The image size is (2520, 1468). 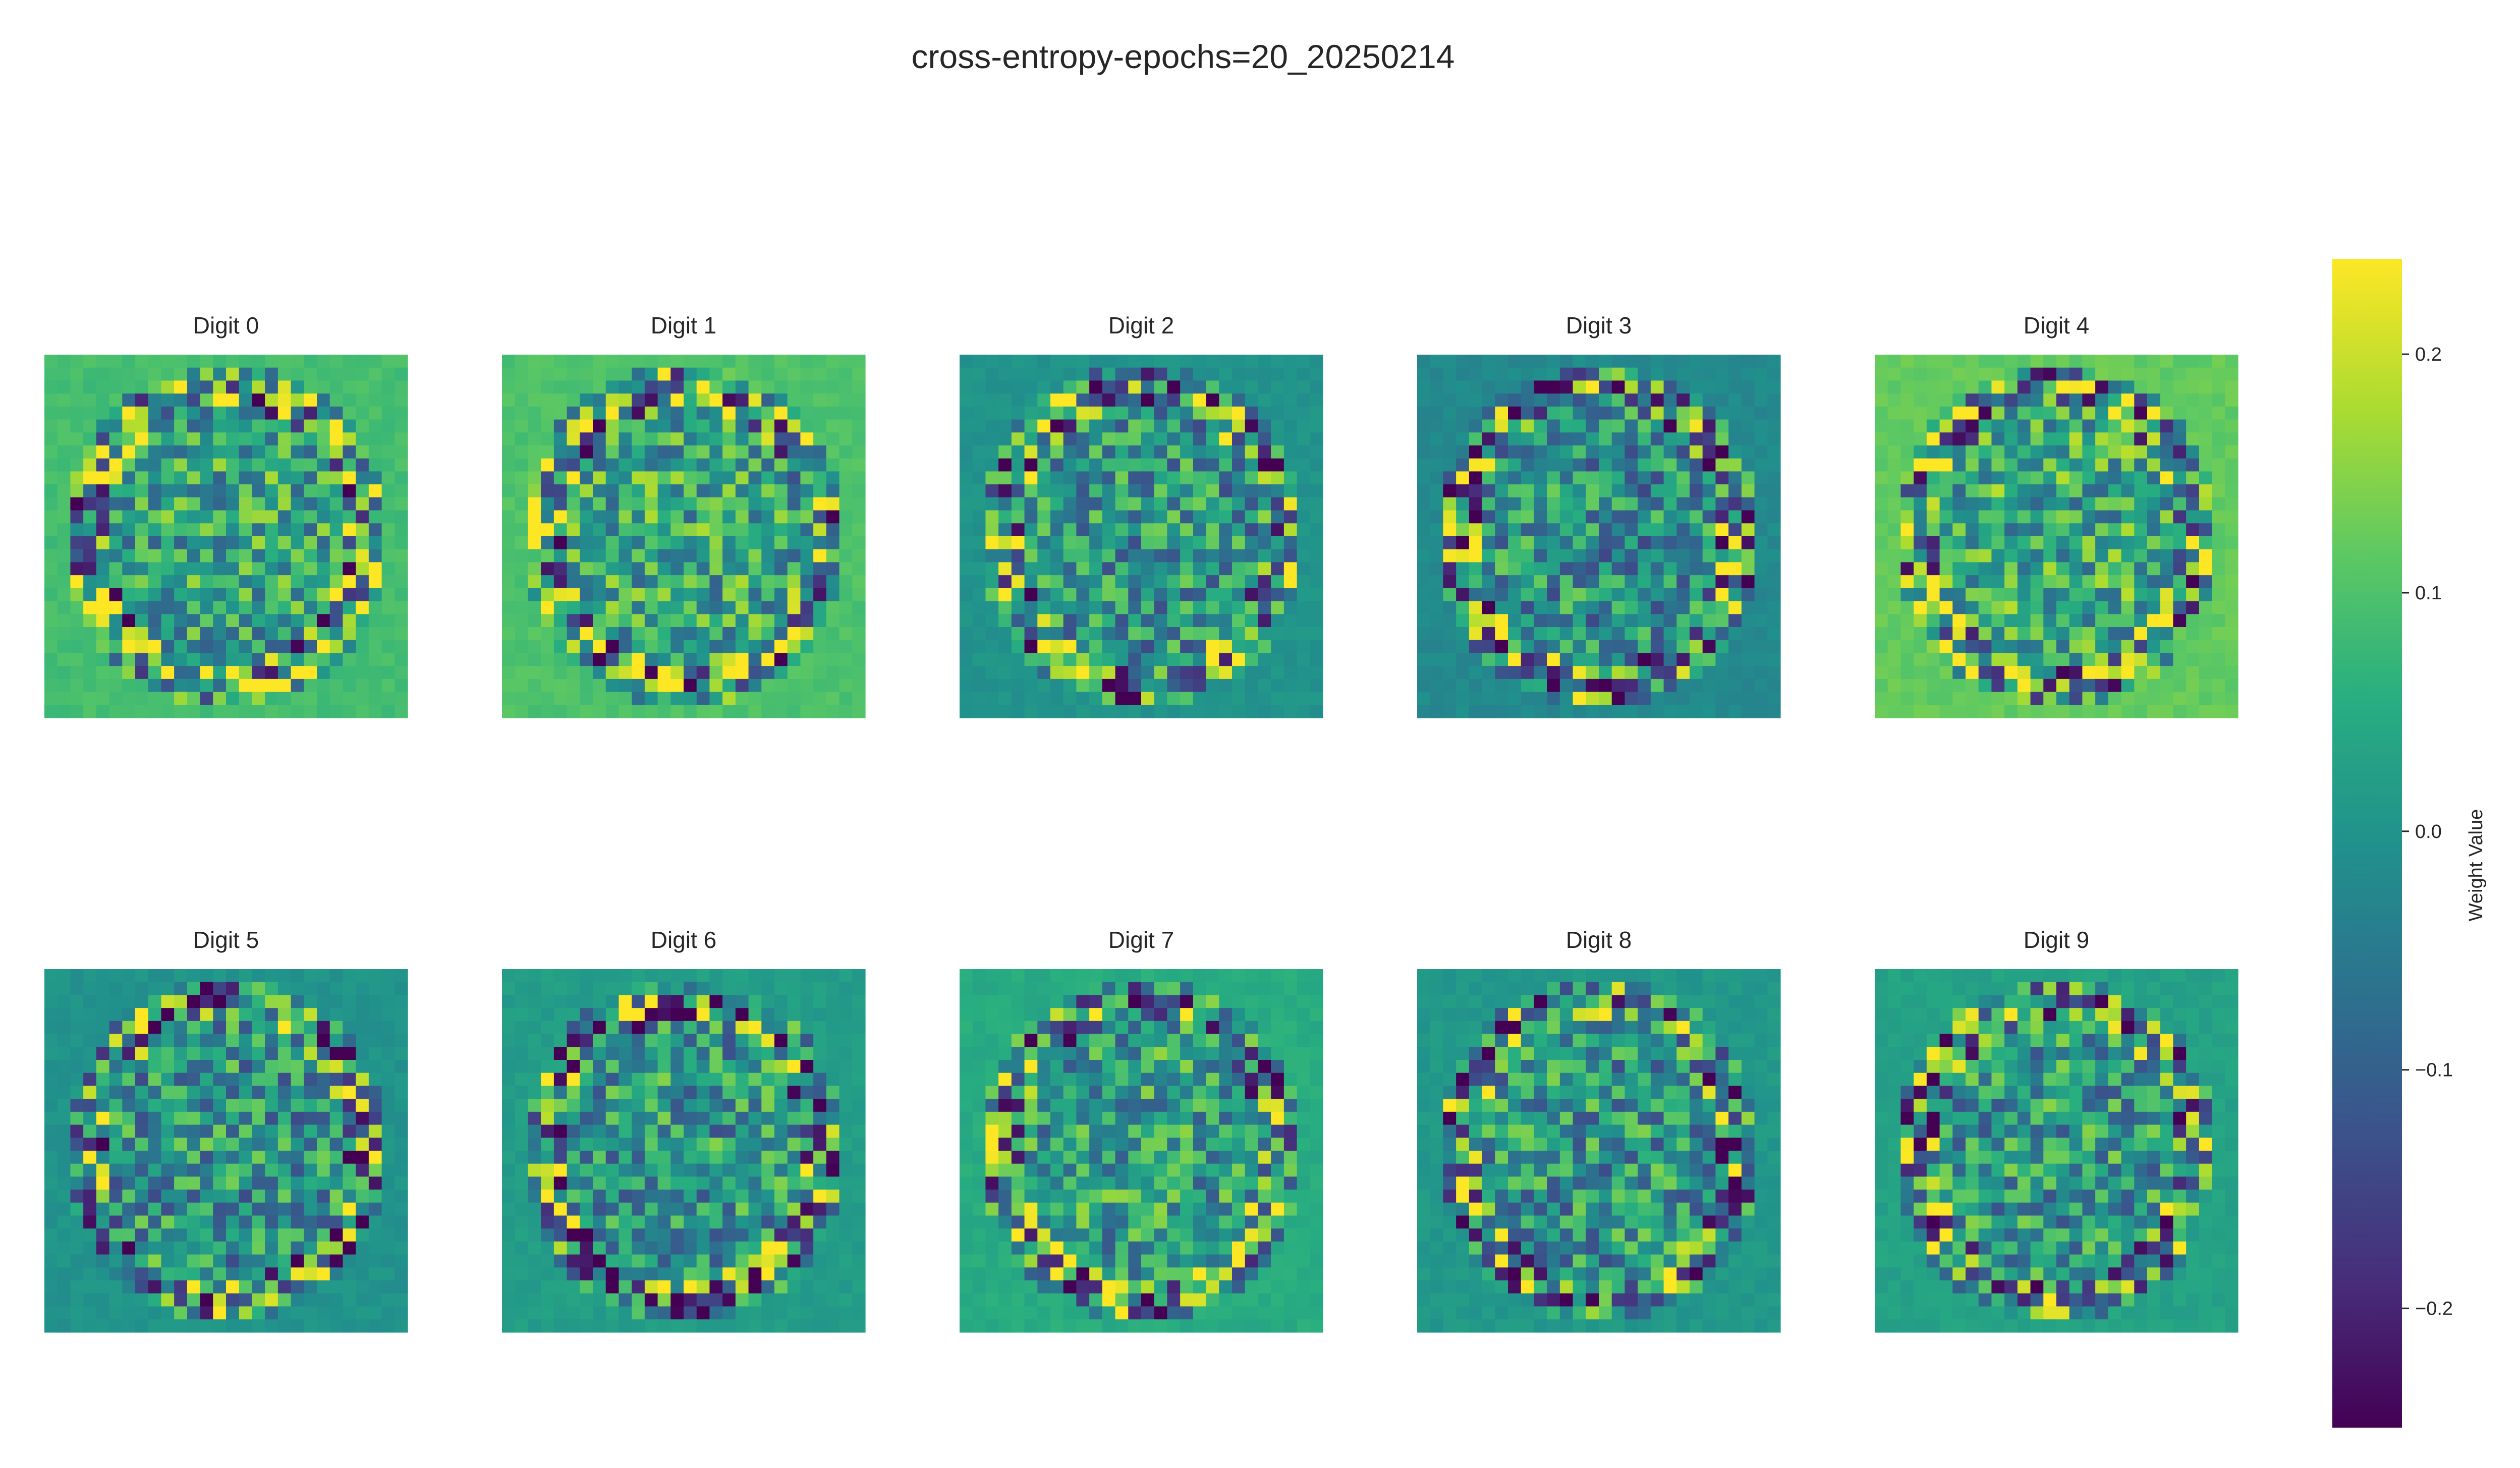 I want to click on panel-title-digit-5: Digit 5, so click(x=226, y=940).